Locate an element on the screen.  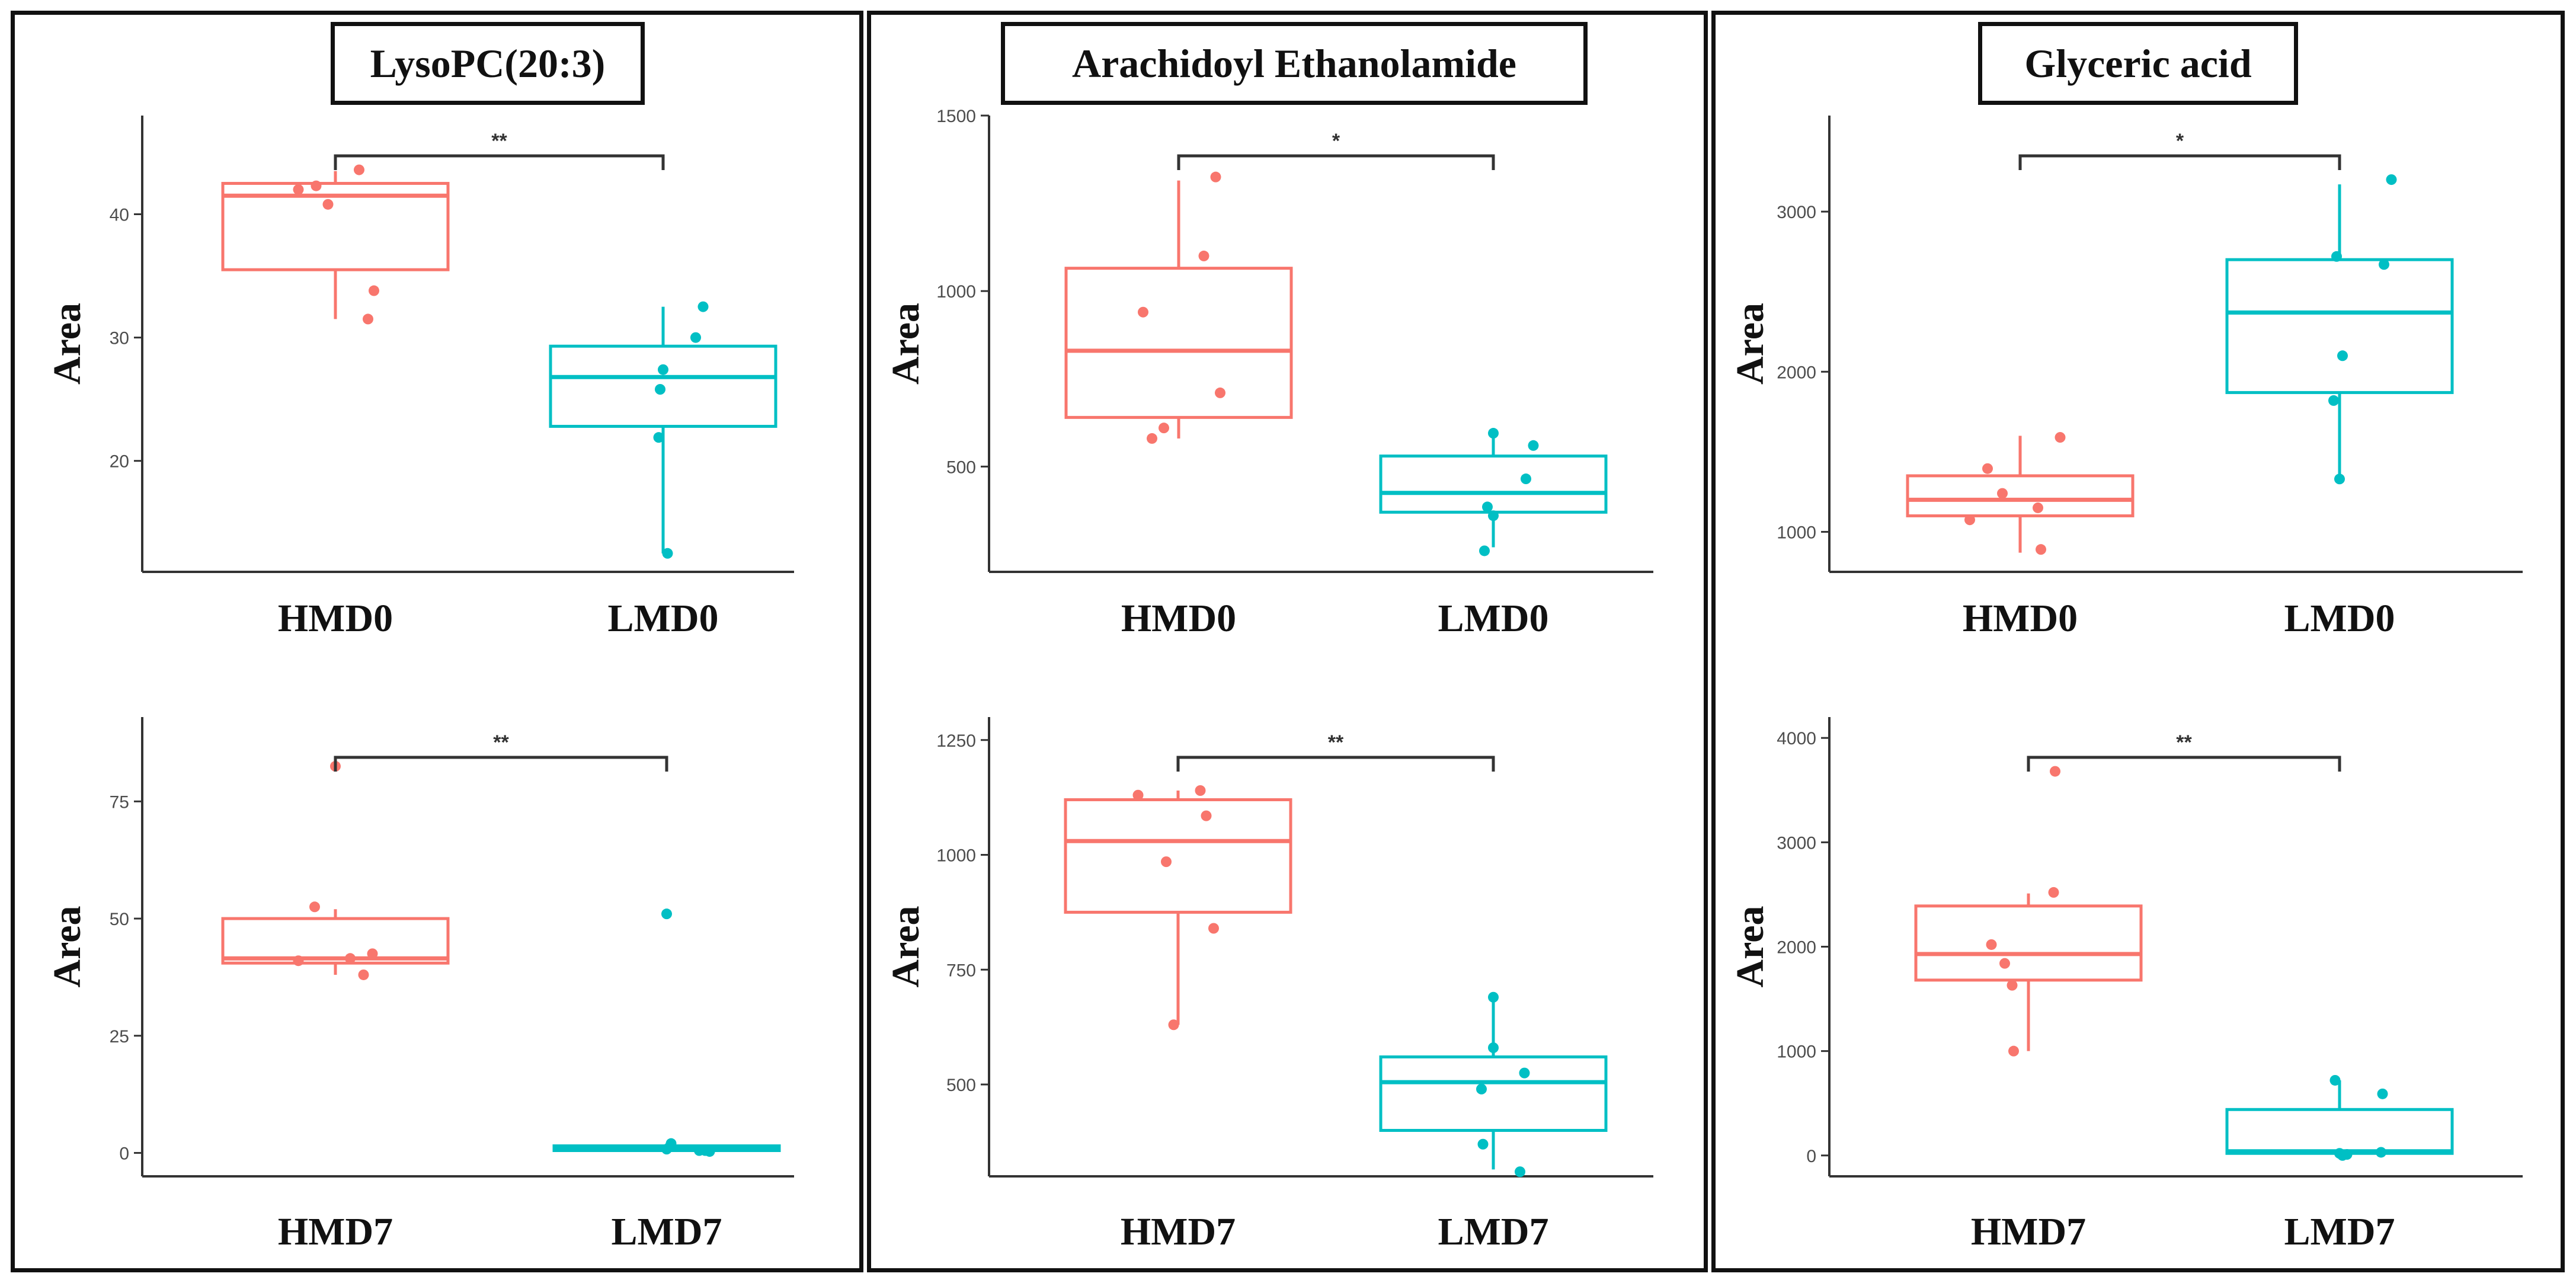
plot-2: 500 1000 1500 Area HMD0 LMD0 * is located at coordinates (1268, 373).